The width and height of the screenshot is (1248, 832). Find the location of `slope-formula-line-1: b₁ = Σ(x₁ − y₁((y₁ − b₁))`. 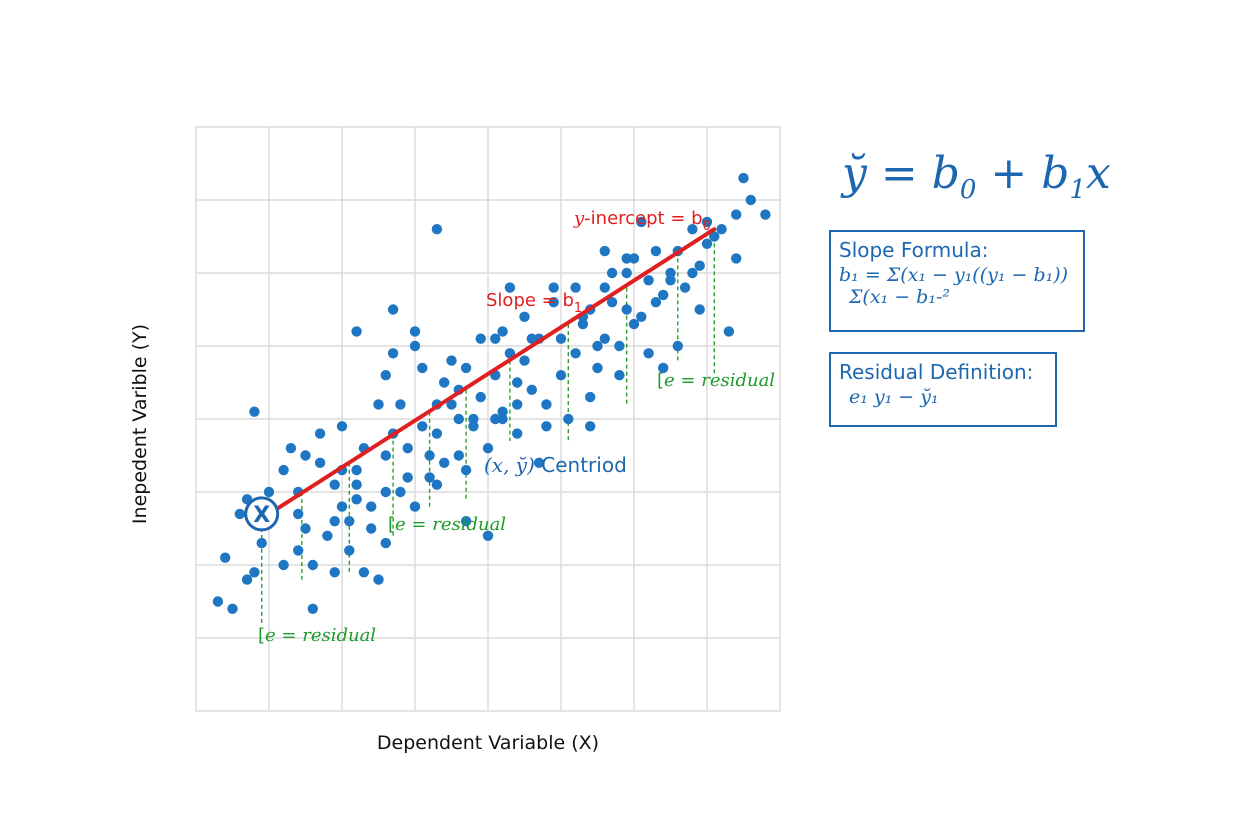

slope-formula-line-1: b₁ = Σ(x₁ − y₁((y₁ − b₁)) is located at coordinates (954, 275).